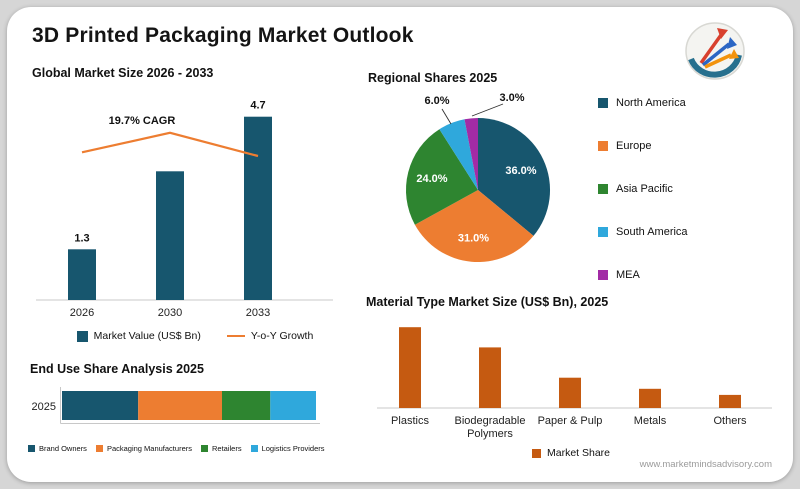 Image resolution: width=800 pixels, height=489 pixels. What do you see at coordinates (730, 401) in the screenshot?
I see `bar-others` at bounding box center [730, 401].